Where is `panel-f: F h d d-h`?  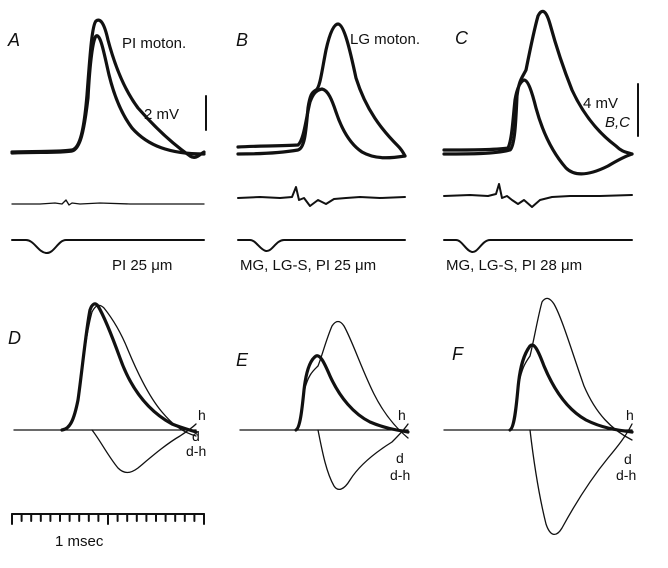 panel-f: F h d d-h is located at coordinates (539, 416).